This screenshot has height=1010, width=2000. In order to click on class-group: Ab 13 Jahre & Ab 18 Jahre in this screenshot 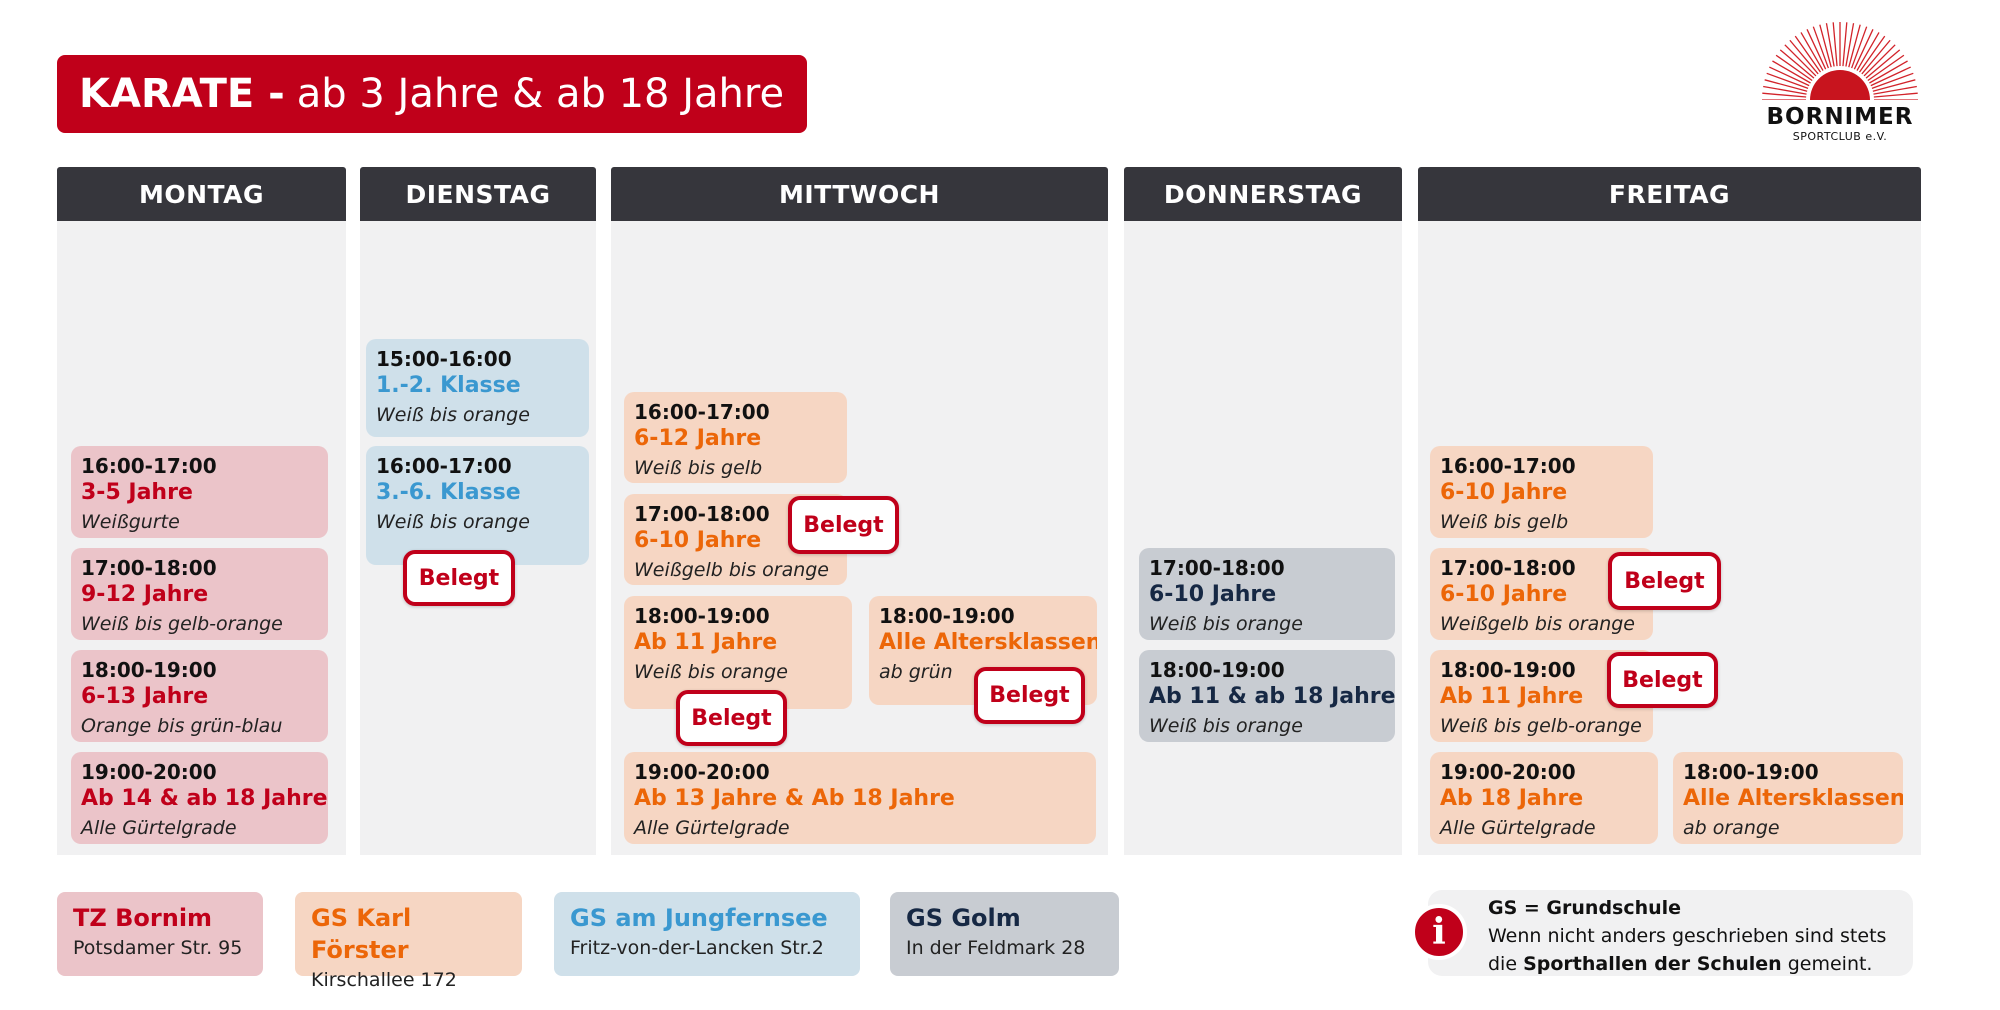, I will do `click(794, 798)`.